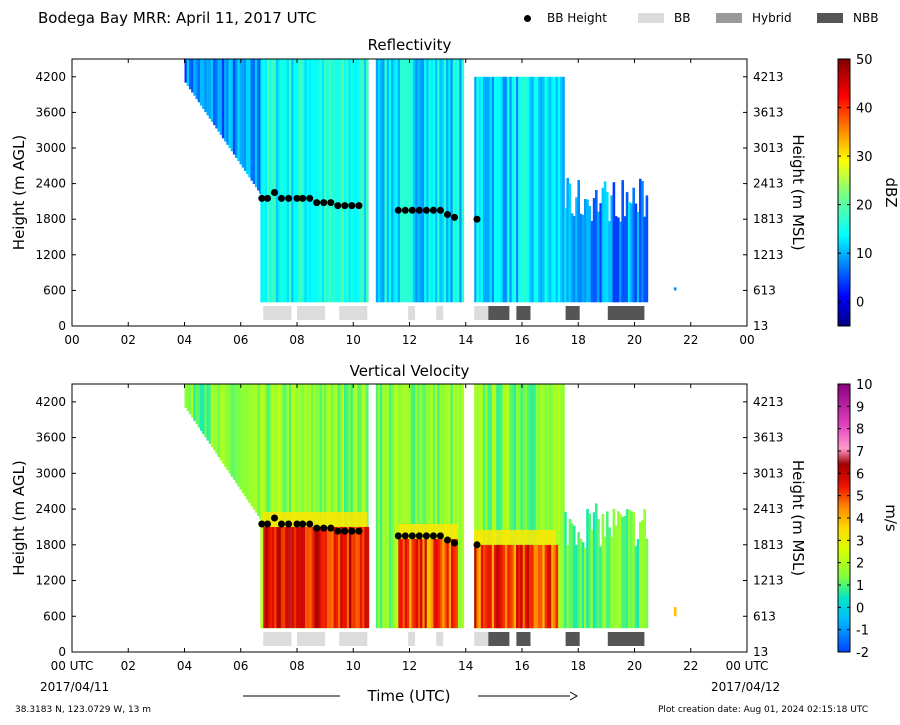 The height and width of the screenshot is (725, 900). I want to click on y-axis-label-right: Height (m MSL), so click(798, 518).